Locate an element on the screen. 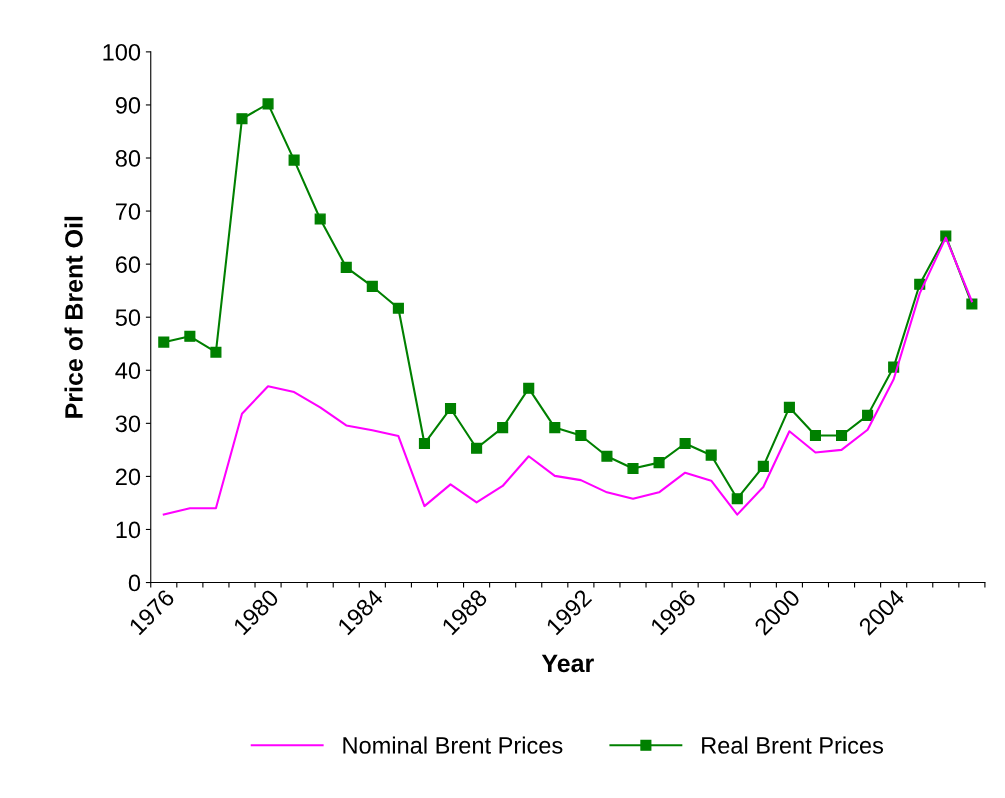 This screenshot has height=798, width=1005. x-axis-title: Year is located at coordinates (567, 663).